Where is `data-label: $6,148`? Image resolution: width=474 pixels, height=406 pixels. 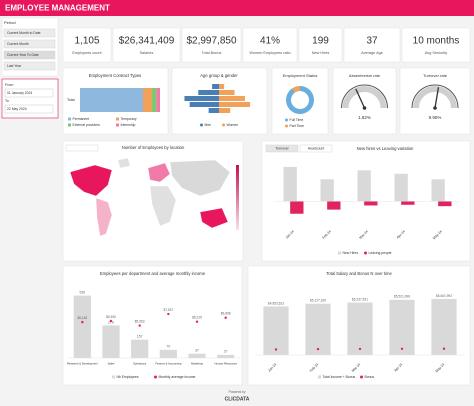
data-label: $6,148 is located at coordinates (82, 318).